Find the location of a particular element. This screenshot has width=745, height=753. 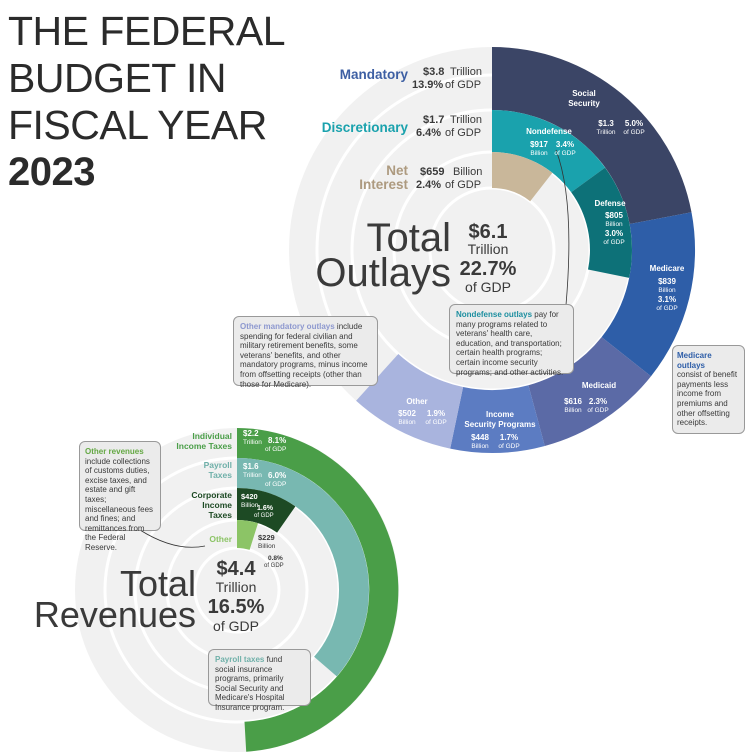

net-interest-pct-unit: of GDP is located at coordinates (463, 185).